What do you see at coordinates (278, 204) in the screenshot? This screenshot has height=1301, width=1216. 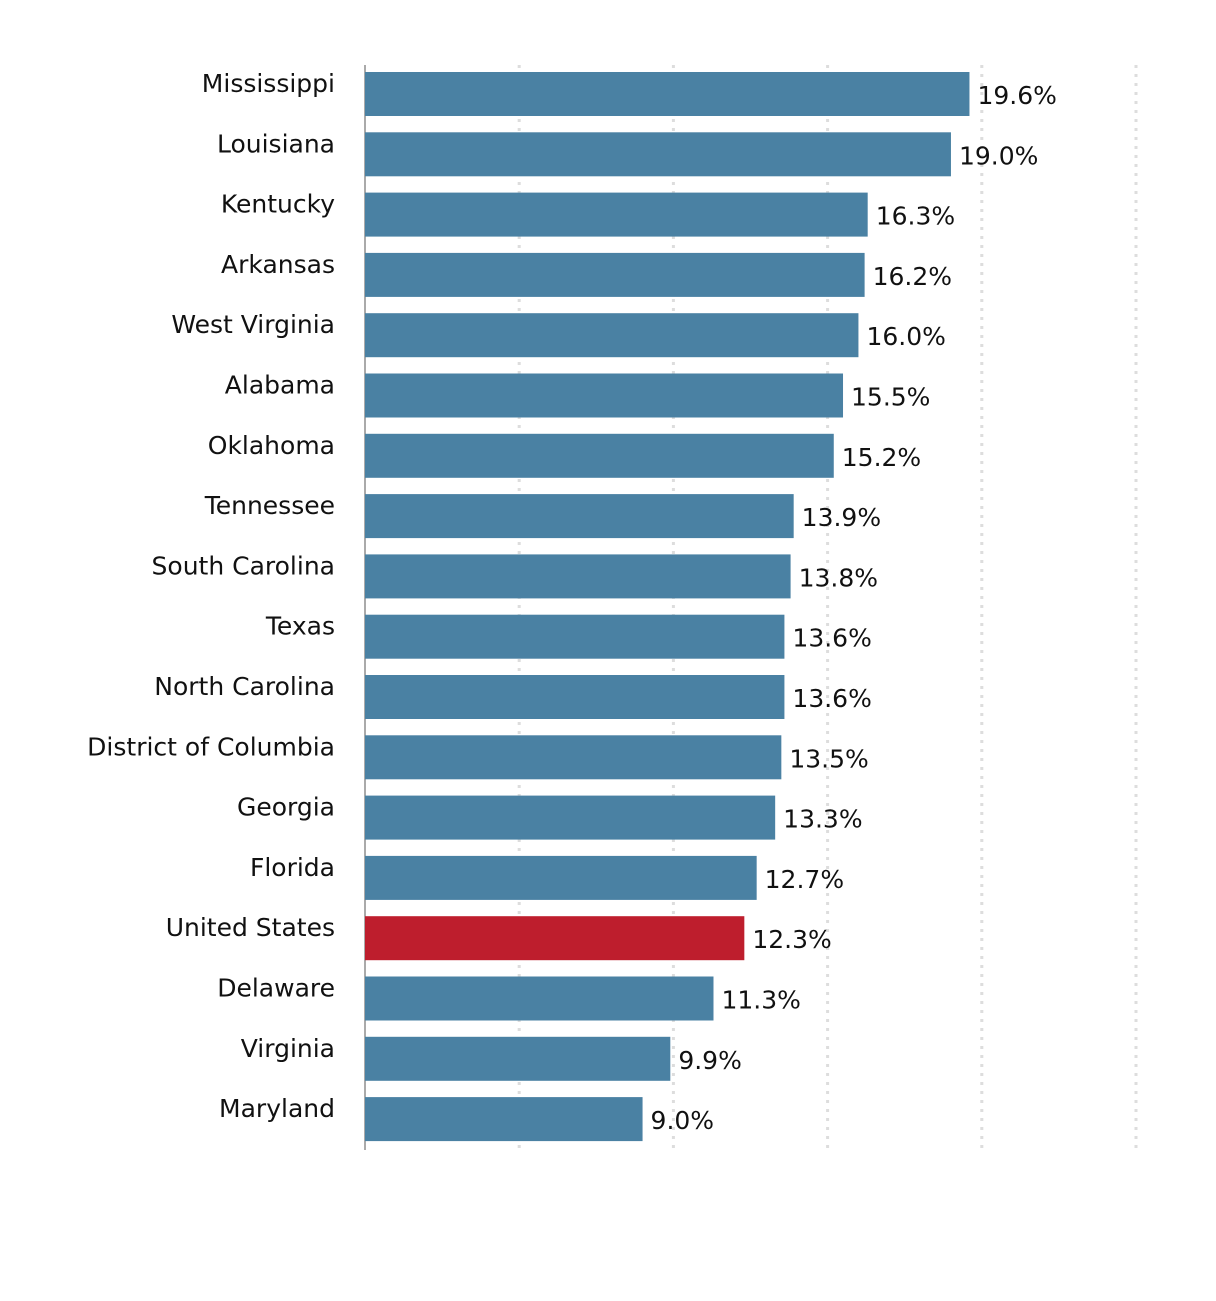 I see `category-label: Kentucky` at bounding box center [278, 204].